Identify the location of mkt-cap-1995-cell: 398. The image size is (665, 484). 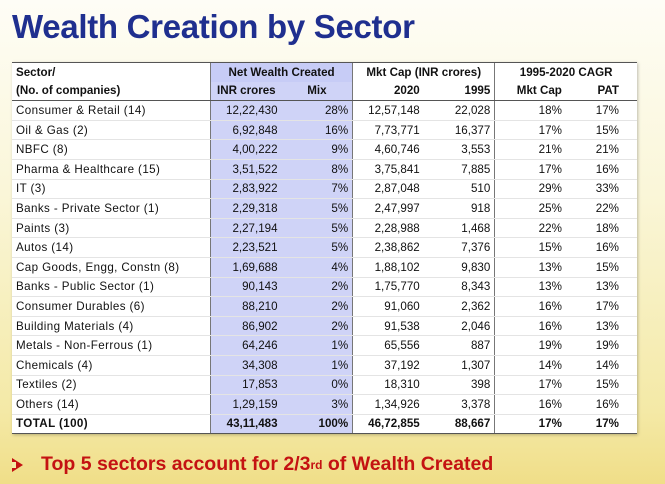
(459, 385).